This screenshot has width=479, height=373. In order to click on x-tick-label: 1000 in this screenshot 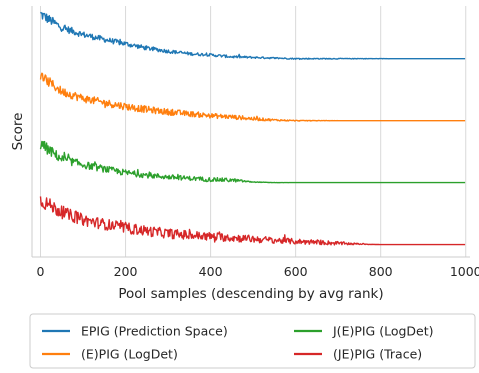, I will do `click(464, 271)`.